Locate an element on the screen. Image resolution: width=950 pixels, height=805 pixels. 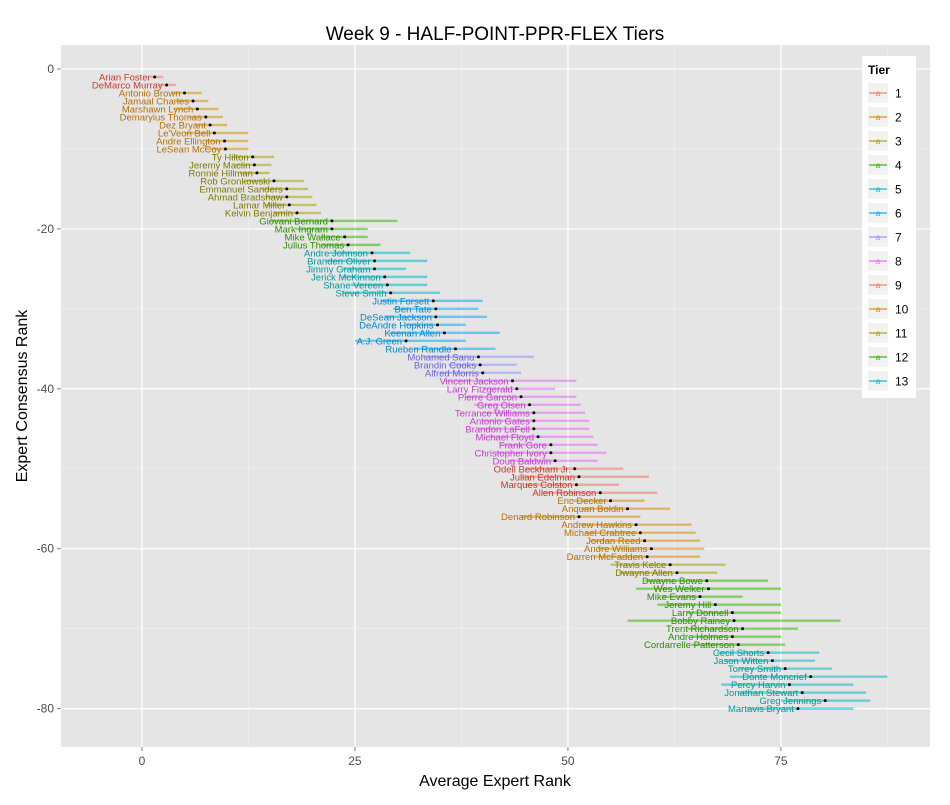
player-label: Antonio Brown is located at coordinates (150, 93).